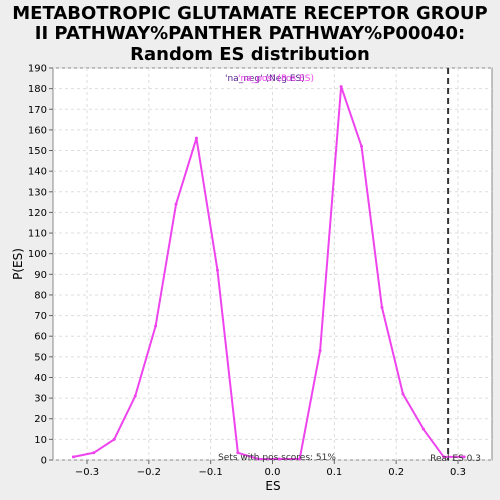  Describe the element at coordinates (37, 213) in the screenshot. I see `y-tick-label-12: 120` at that location.